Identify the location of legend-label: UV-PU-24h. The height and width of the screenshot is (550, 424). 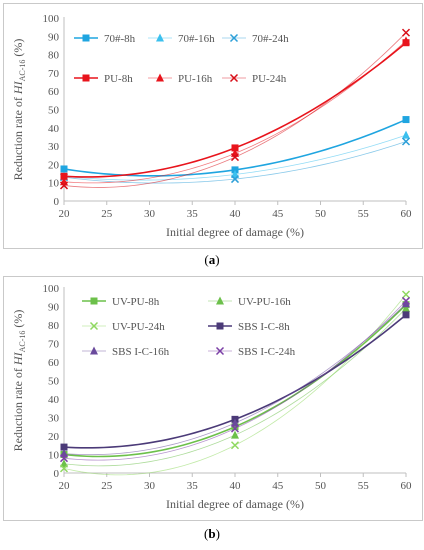
(138, 327).